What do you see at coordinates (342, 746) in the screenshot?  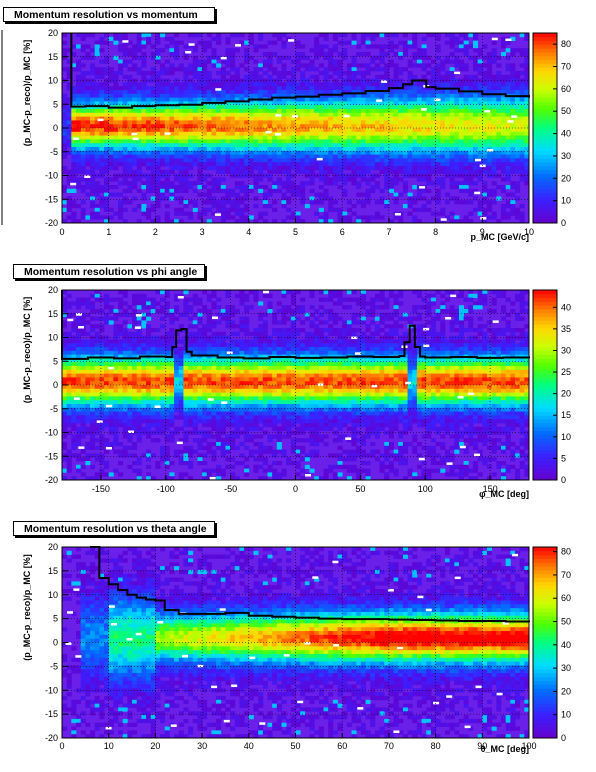 I see `x-tick-label: 60` at bounding box center [342, 746].